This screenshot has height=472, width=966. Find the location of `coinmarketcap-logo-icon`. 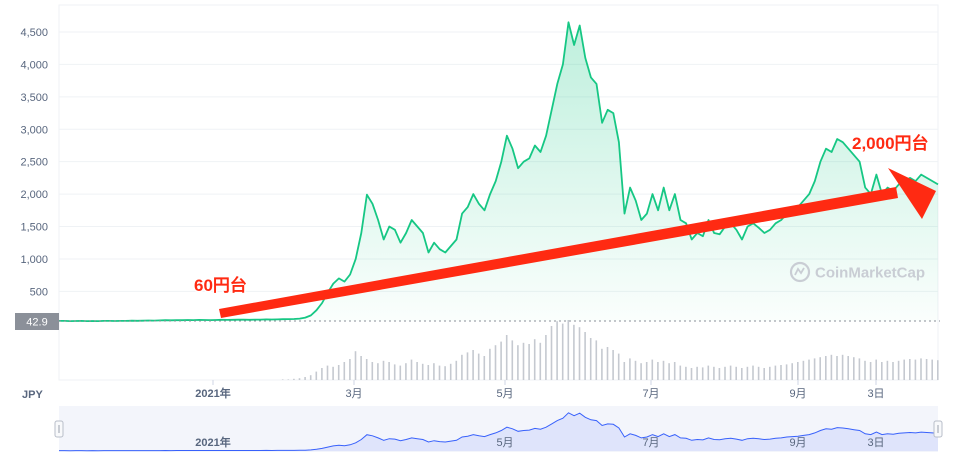

coinmarketcap-logo-icon is located at coordinates (800, 272).